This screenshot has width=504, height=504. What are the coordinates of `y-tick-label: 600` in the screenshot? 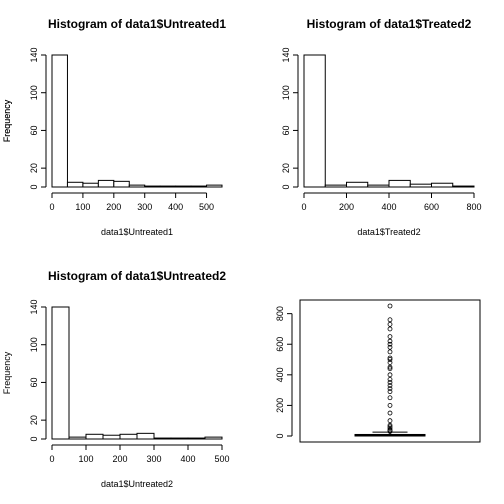 It's located at (280, 344).